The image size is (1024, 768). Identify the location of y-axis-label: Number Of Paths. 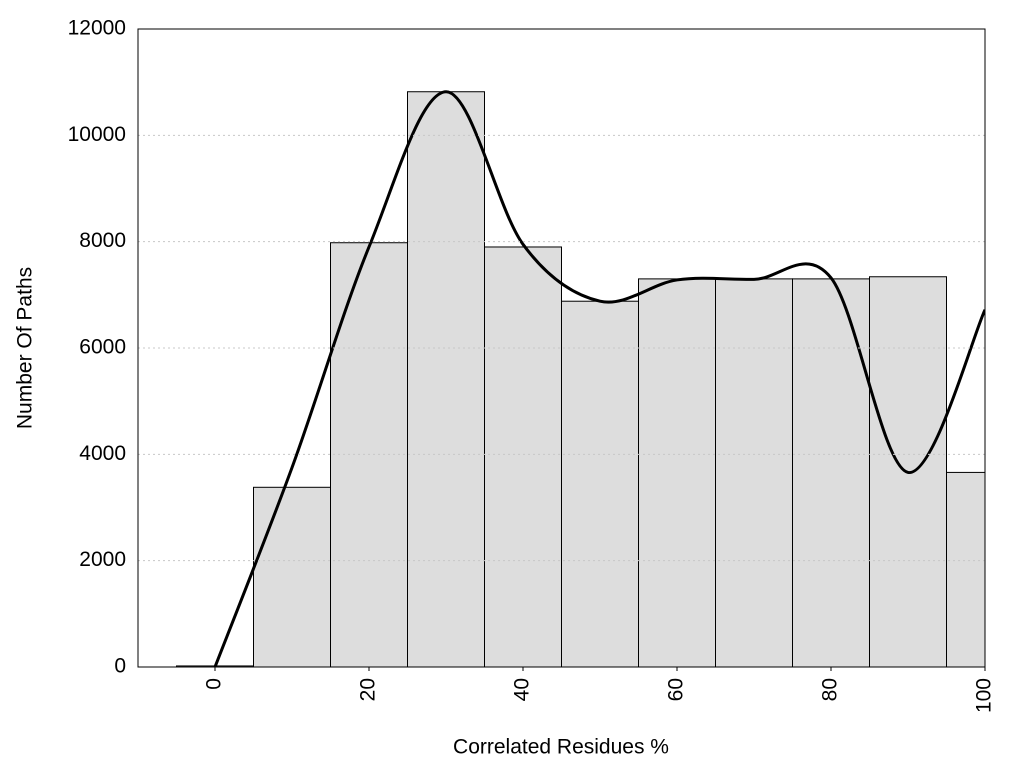
(25, 348).